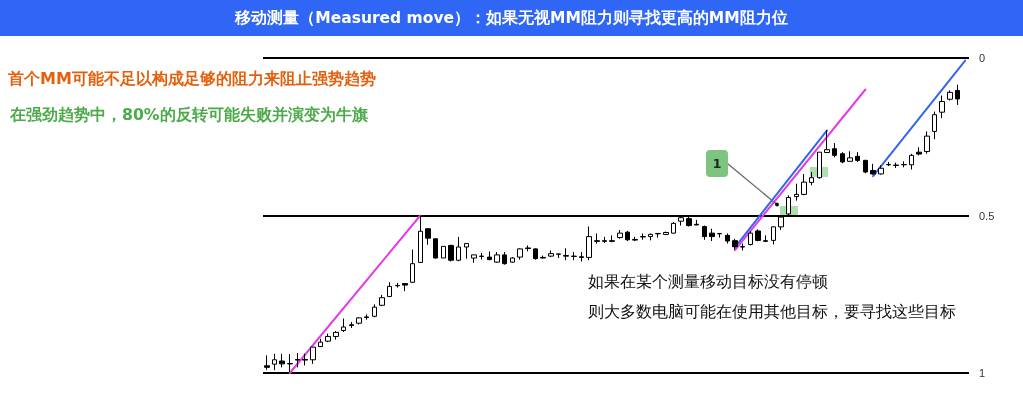 This screenshot has height=420, width=1023. What do you see at coordinates (511, 18) in the screenshot?
I see `chart-title: 移动测量（Measured move）：如果无视MM阻力则寻找更高的MM阻力位` at bounding box center [511, 18].